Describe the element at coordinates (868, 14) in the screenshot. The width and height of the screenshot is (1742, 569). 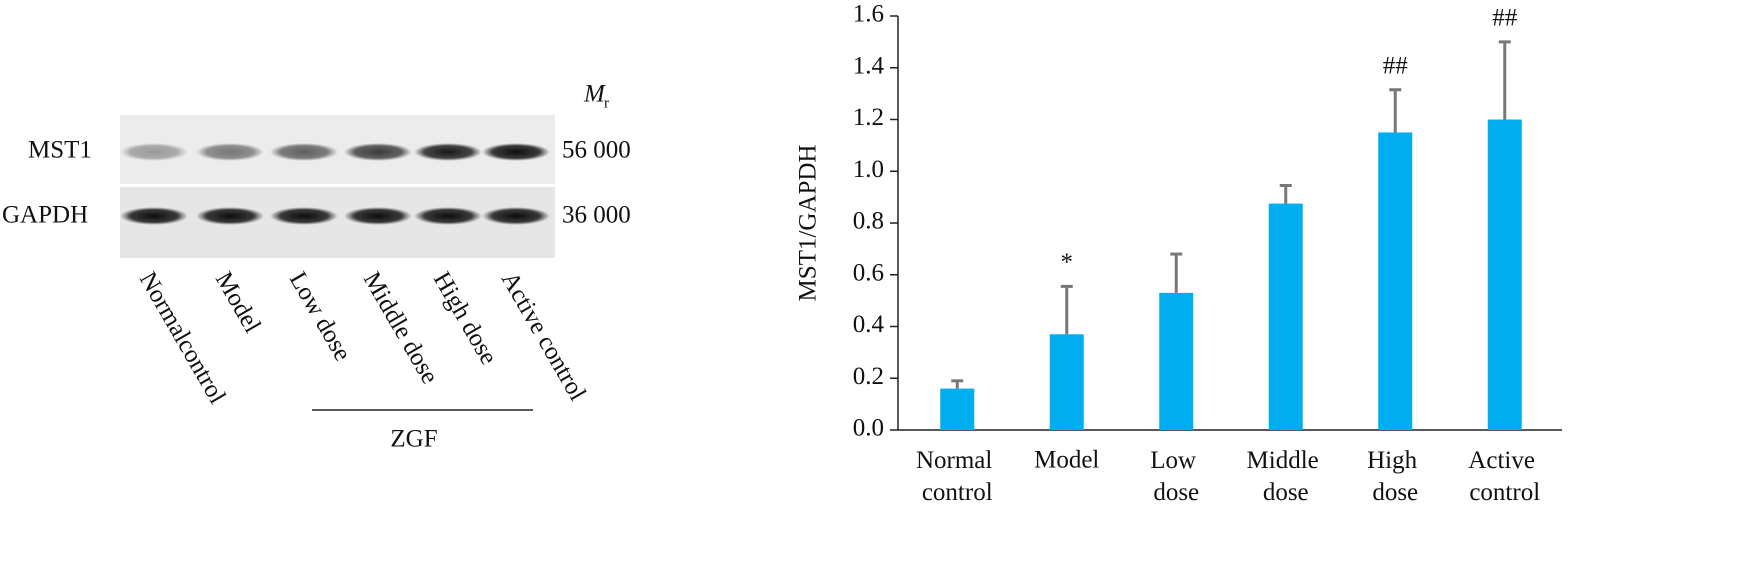
I see `y-tick-label: 1.6` at that location.